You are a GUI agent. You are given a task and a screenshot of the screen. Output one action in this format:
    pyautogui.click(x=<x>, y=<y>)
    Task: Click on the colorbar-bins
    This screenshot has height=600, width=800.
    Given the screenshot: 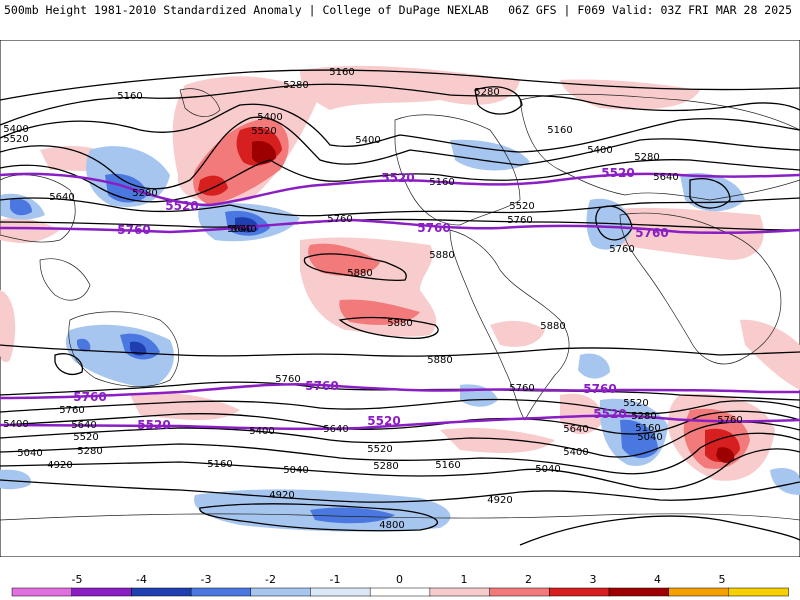 What is the action you would take?
    pyautogui.click(x=400, y=592)
    